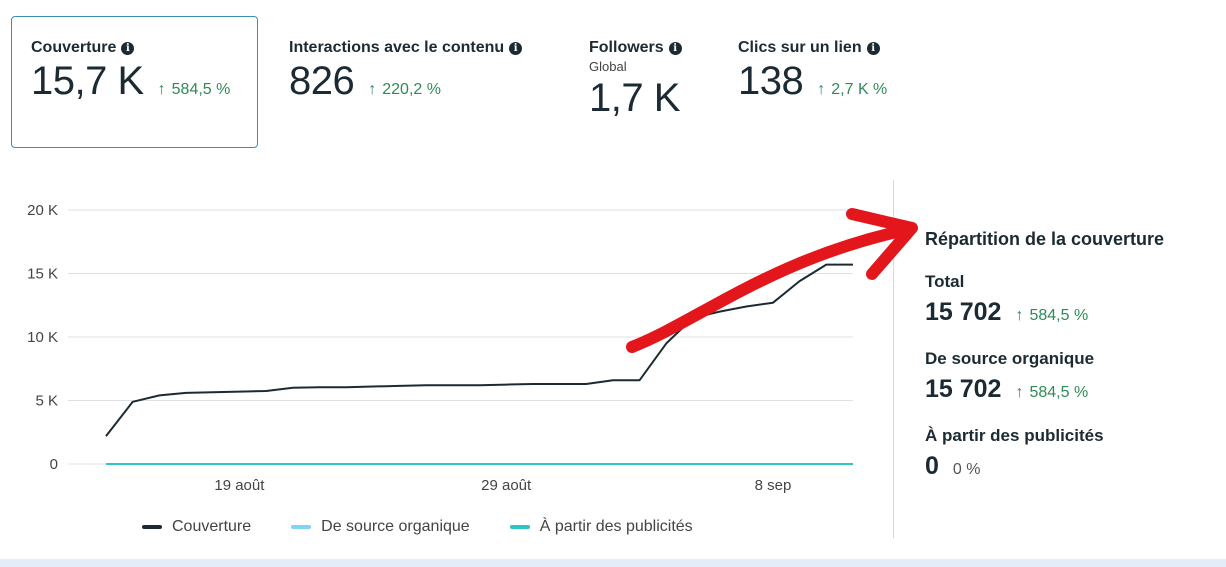  Describe the element at coordinates (46, 401) in the screenshot. I see `y-tick-label: 5 K` at that location.